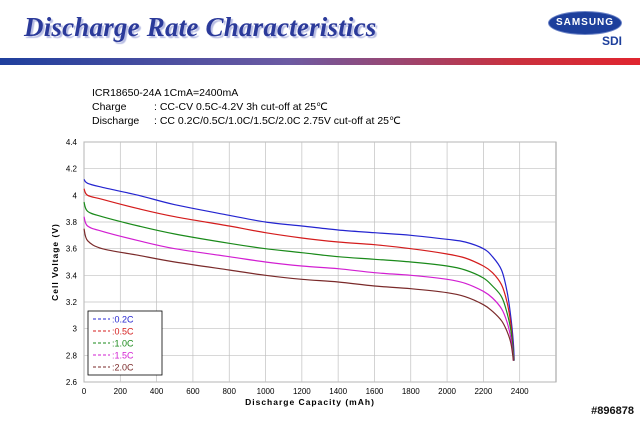 This screenshot has height=421, width=640. I want to click on y-tick-label: 4.4, so click(72, 142).